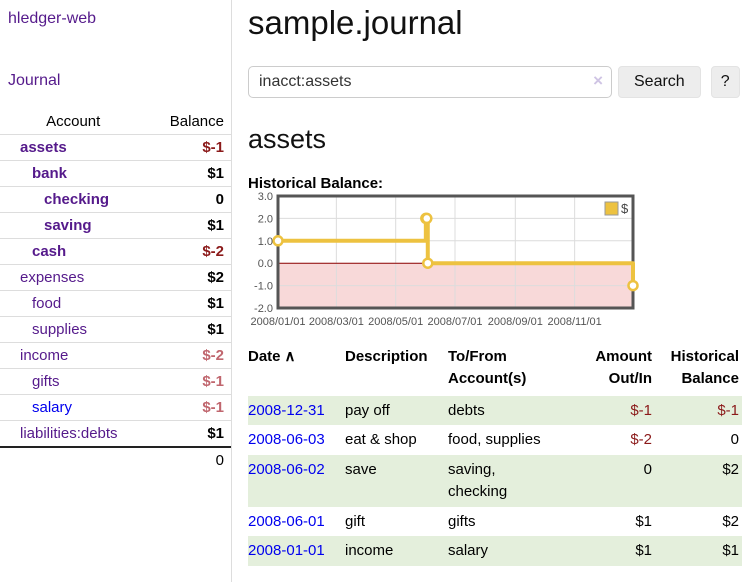 The image size is (742, 582). Describe the element at coordinates (598, 80) in the screenshot. I see `clear-search-icon: ×` at that location.